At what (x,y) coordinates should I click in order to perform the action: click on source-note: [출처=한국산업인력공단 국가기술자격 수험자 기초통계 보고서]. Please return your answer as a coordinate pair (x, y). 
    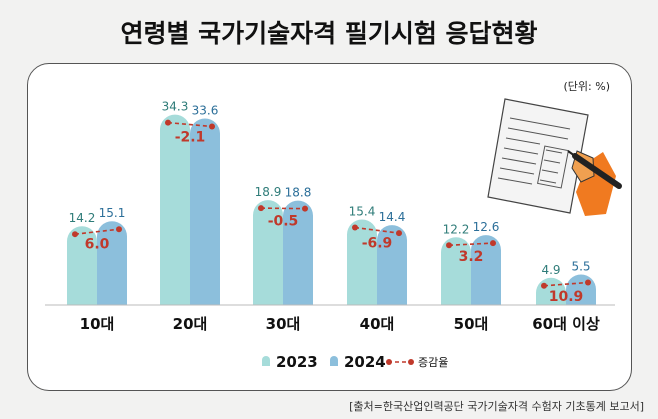
    Looking at the image, I should click on (496, 406).